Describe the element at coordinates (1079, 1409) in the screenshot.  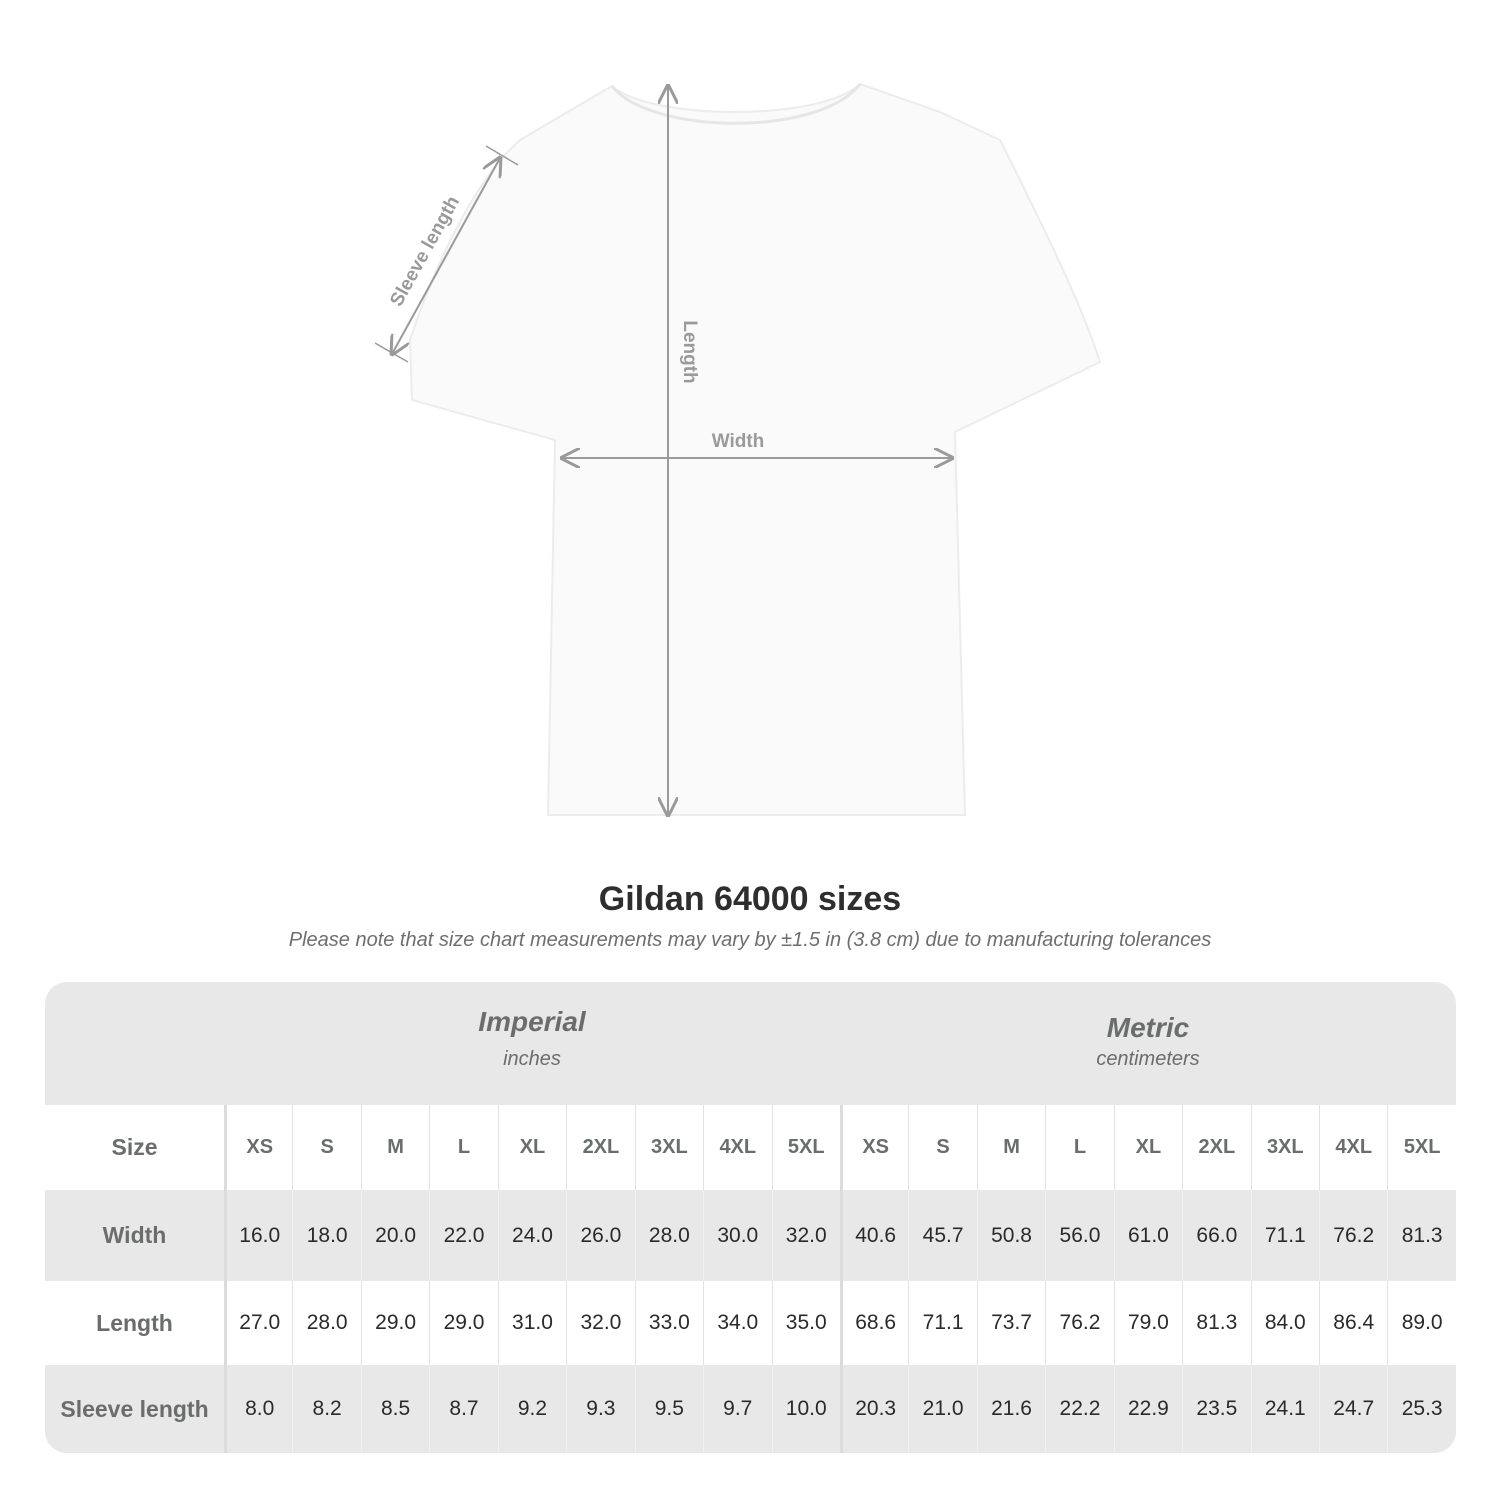
I see `table-cell: 22.2` at that location.